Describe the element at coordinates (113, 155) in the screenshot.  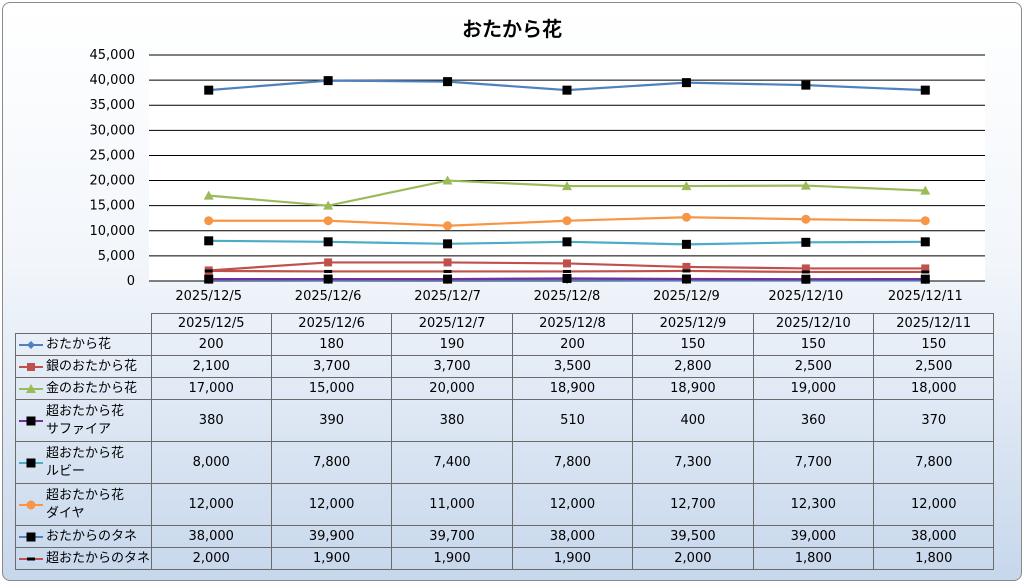
I see `y-tick-label: 25,000` at that location.